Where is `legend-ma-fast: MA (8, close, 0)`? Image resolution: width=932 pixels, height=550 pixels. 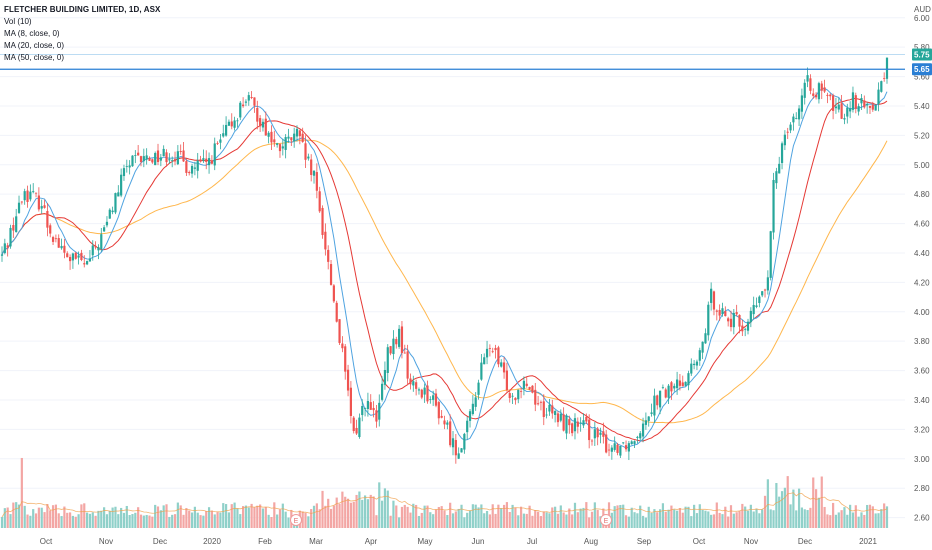 legend-ma-fast: MA (8, close, 0) is located at coordinates (32, 33).